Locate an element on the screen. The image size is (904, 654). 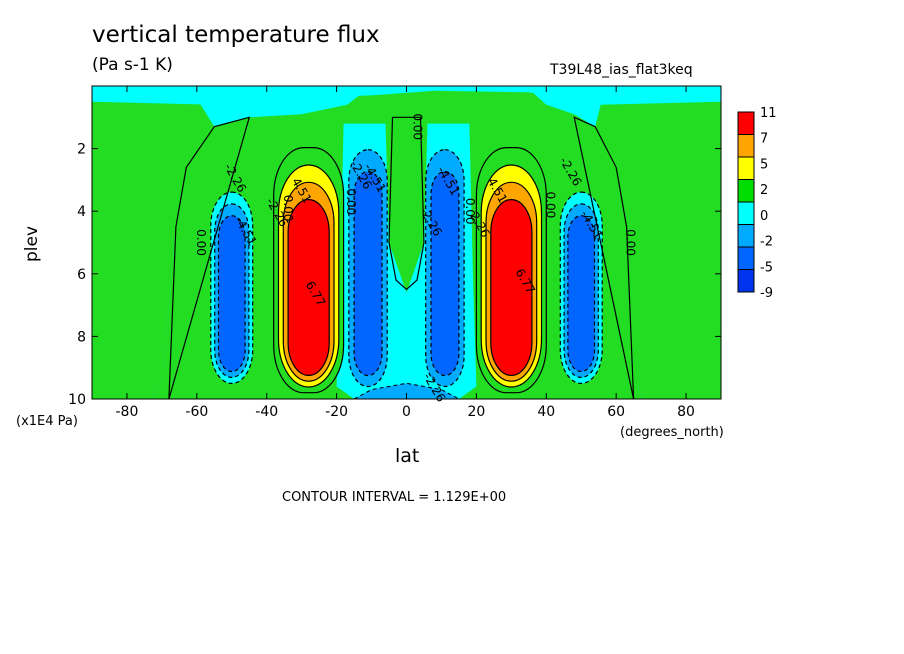
contour-label-4: 0.00 is located at coordinates (288, 208).